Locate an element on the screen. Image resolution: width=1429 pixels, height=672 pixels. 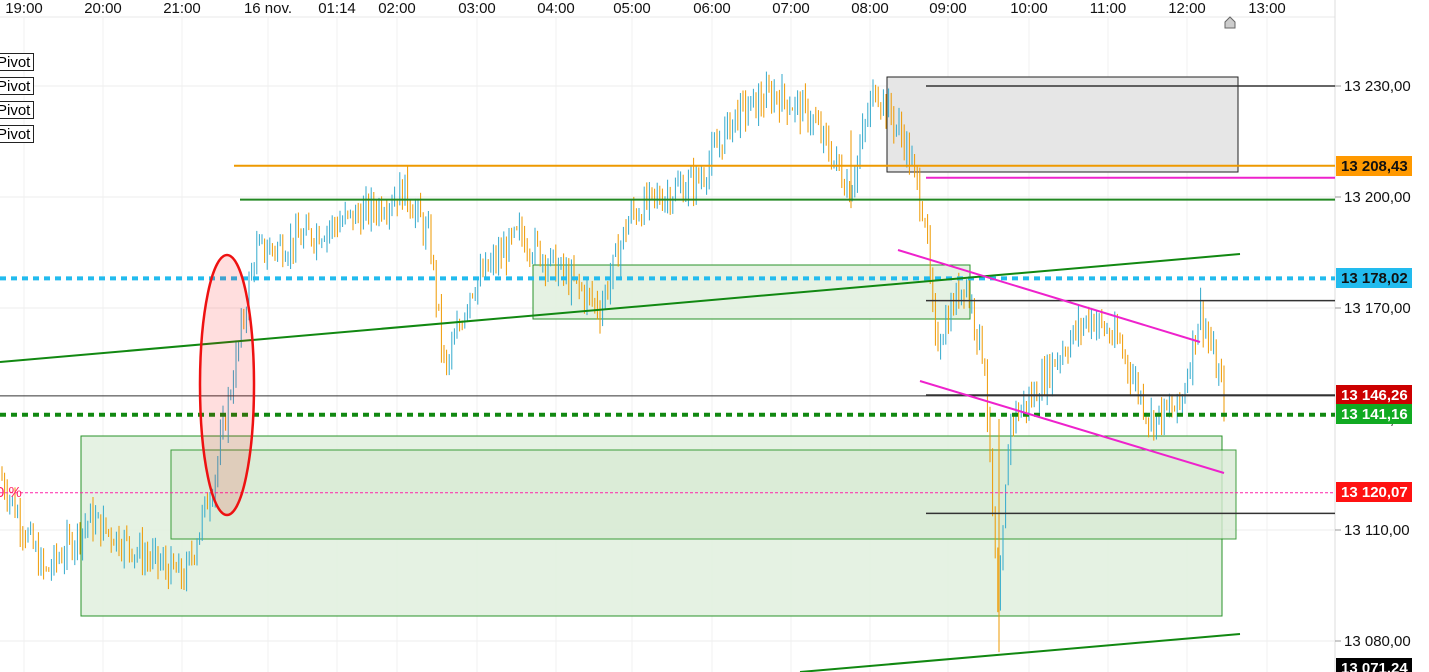
legend-pivot-orange: Pivot is located at coordinates (17, 86).